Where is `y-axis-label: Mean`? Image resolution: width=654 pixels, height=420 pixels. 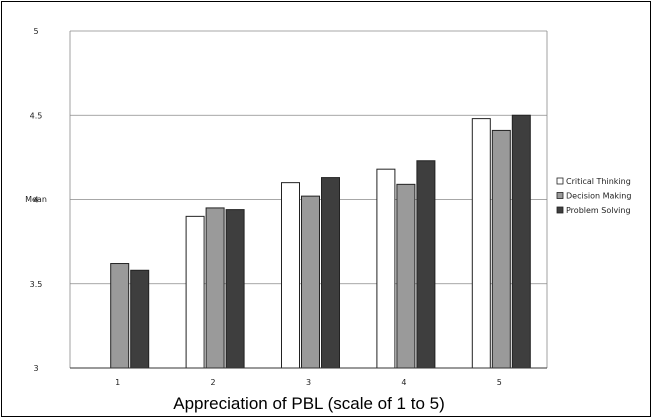
y-axis-label: Mean is located at coordinates (36, 199).